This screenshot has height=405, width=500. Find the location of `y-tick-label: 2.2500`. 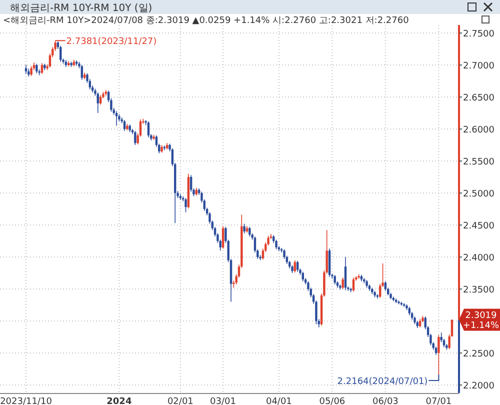

y-tick-label: 2.2500 is located at coordinates (479, 355).